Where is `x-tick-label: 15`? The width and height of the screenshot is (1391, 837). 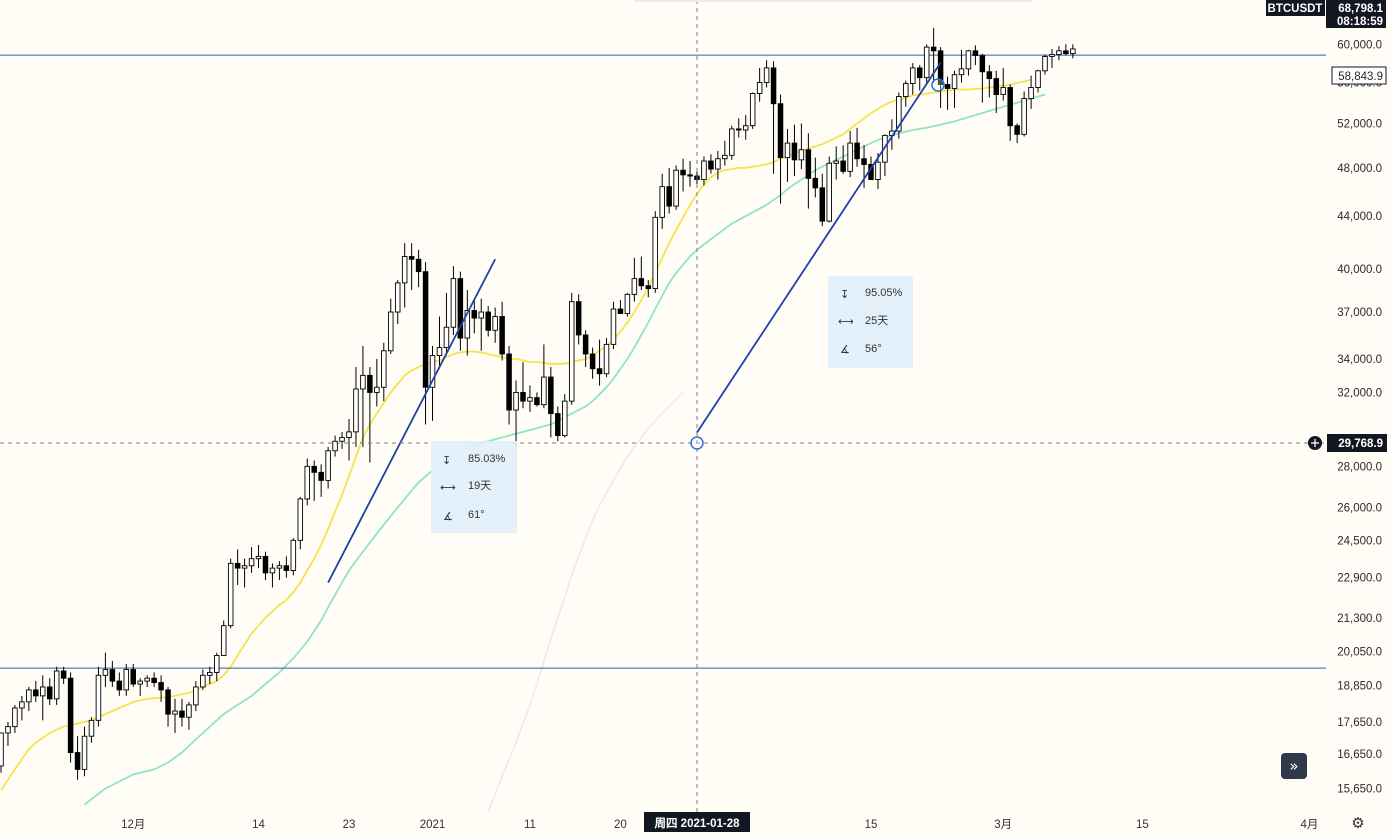
x-tick-label: 15 is located at coordinates (1142, 825).